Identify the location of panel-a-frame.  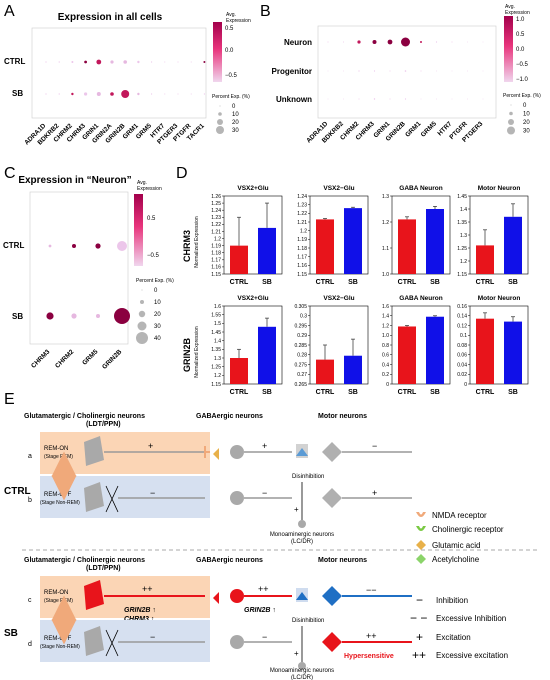
(119, 73).